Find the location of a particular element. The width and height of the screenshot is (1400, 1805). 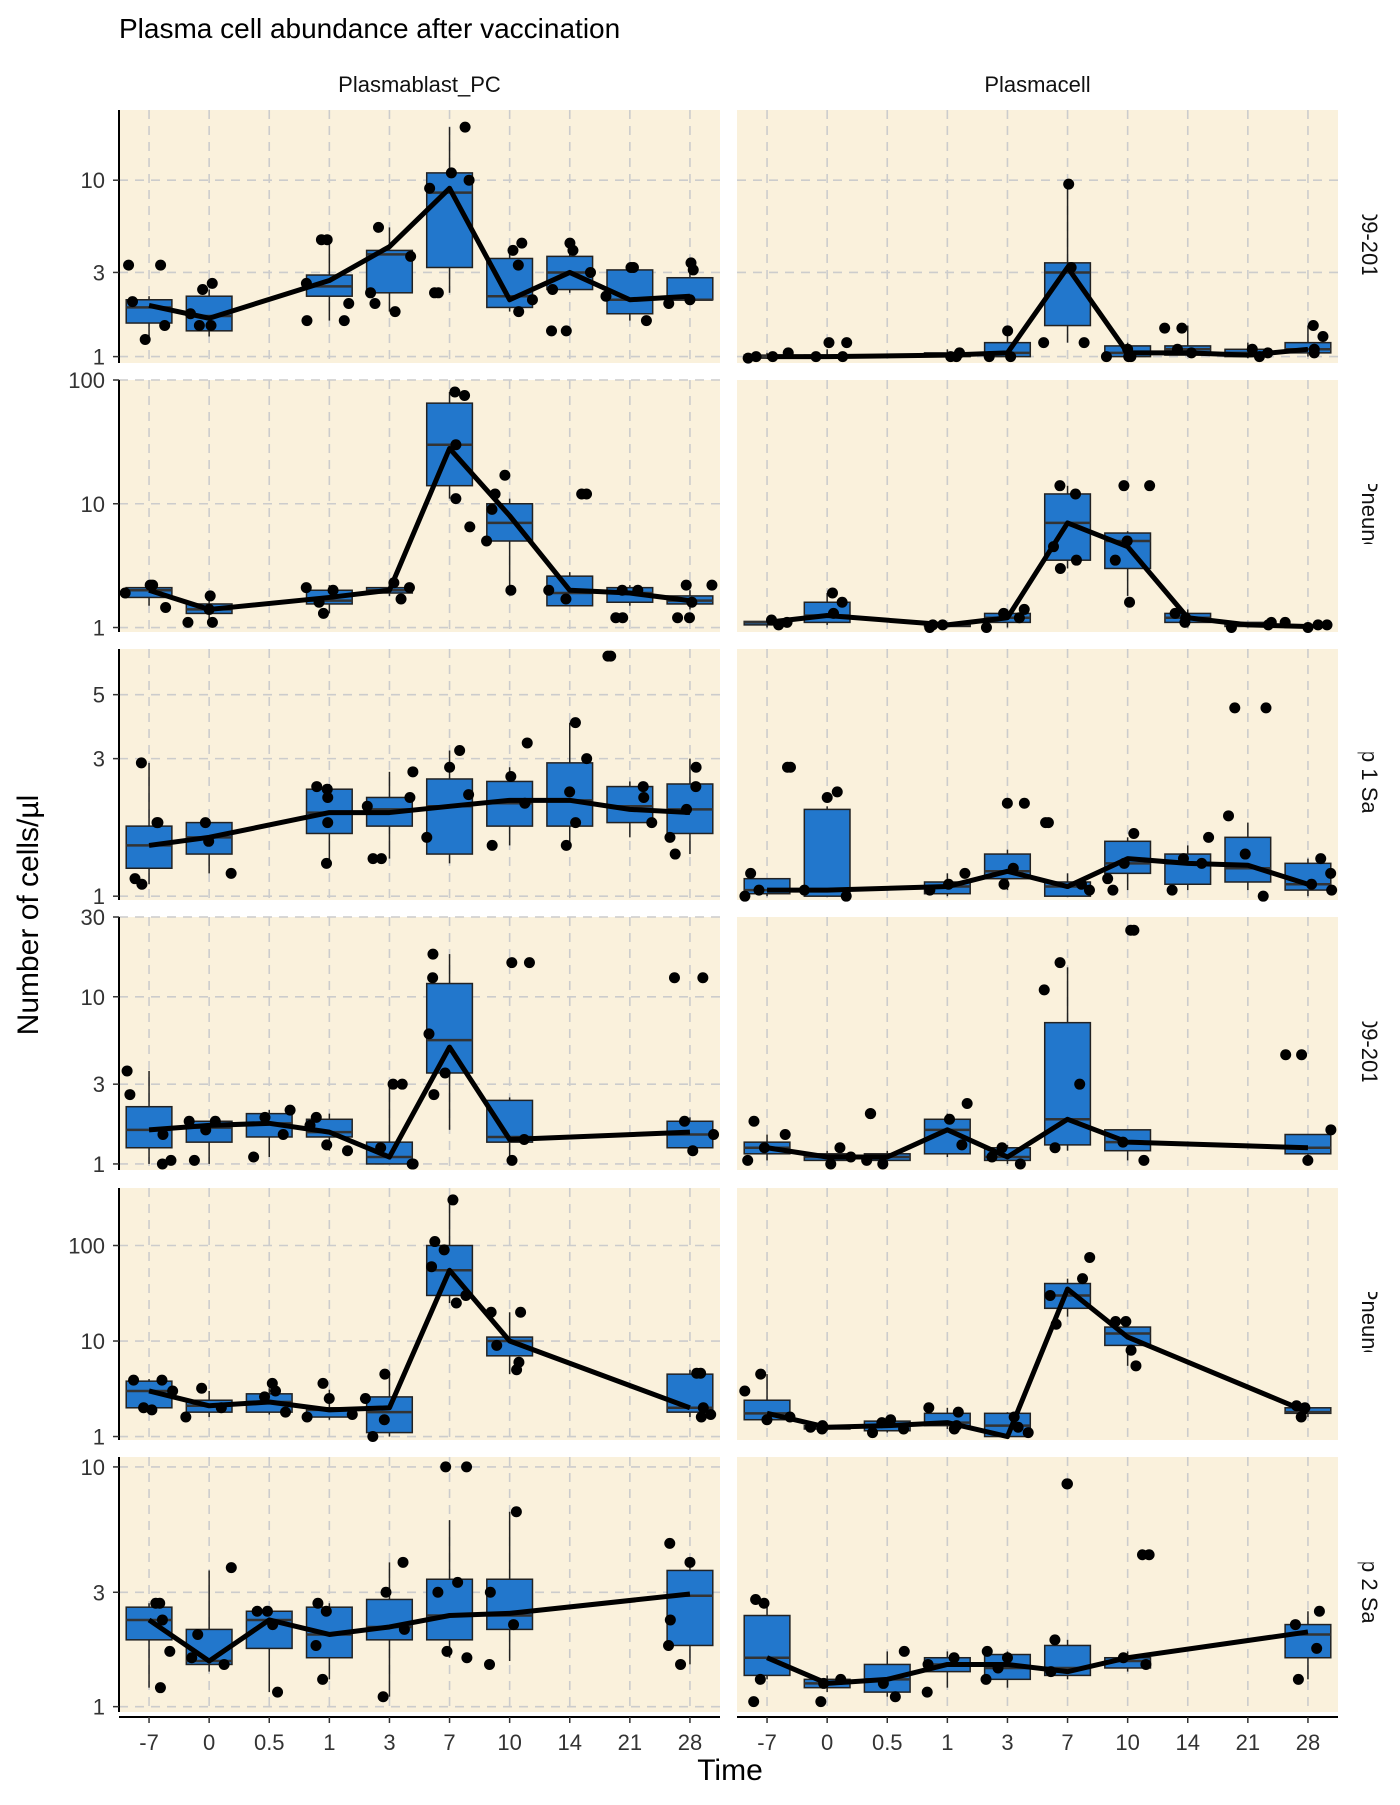

panel-1-0: 1 10 100 is located at coordinates (394, 504).